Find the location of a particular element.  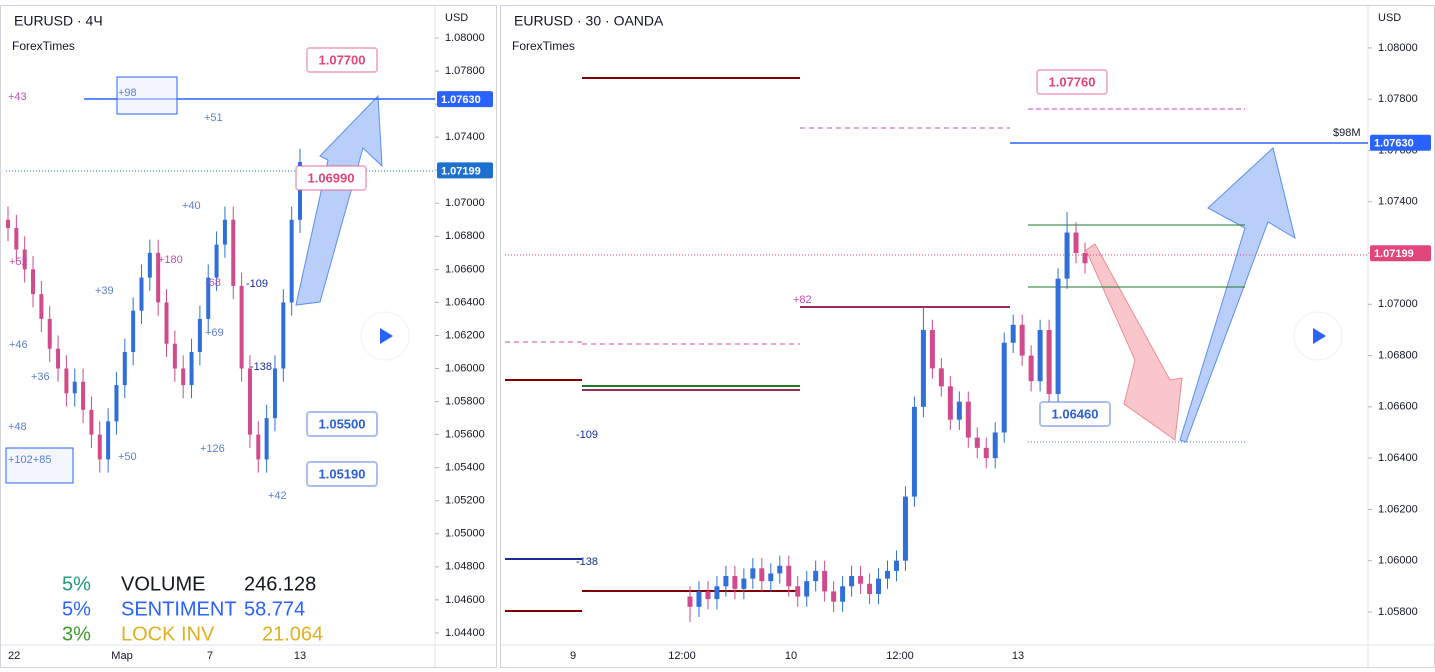

x-tick-label: 7 is located at coordinates (210, 656).